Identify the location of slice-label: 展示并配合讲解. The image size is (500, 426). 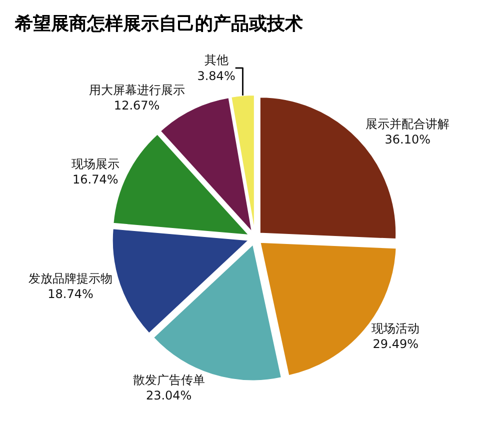
(408, 124).